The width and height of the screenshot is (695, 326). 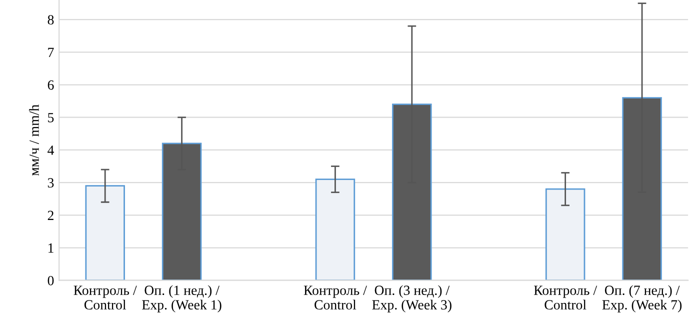 I want to click on x-tick-label: Оп. (7 нед.) / Exp. (Week 7), so click(x=642, y=298).